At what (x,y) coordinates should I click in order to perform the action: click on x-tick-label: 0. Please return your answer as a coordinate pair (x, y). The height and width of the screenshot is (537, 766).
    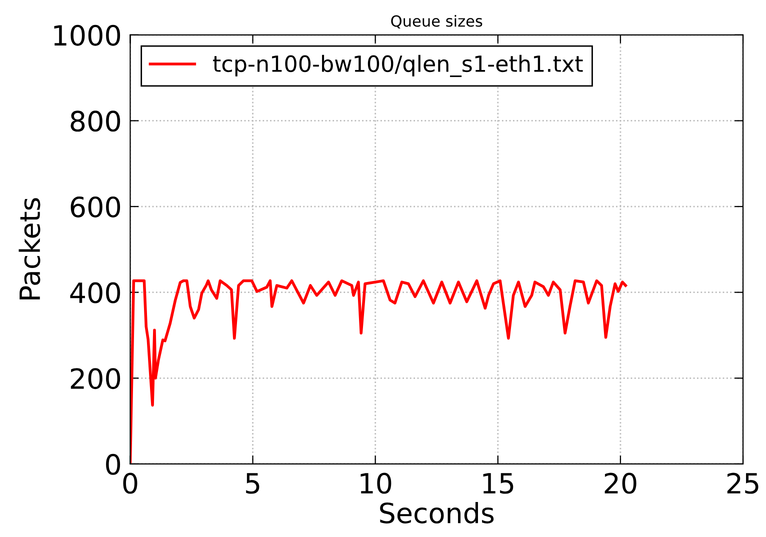
    Looking at the image, I should click on (130, 483).